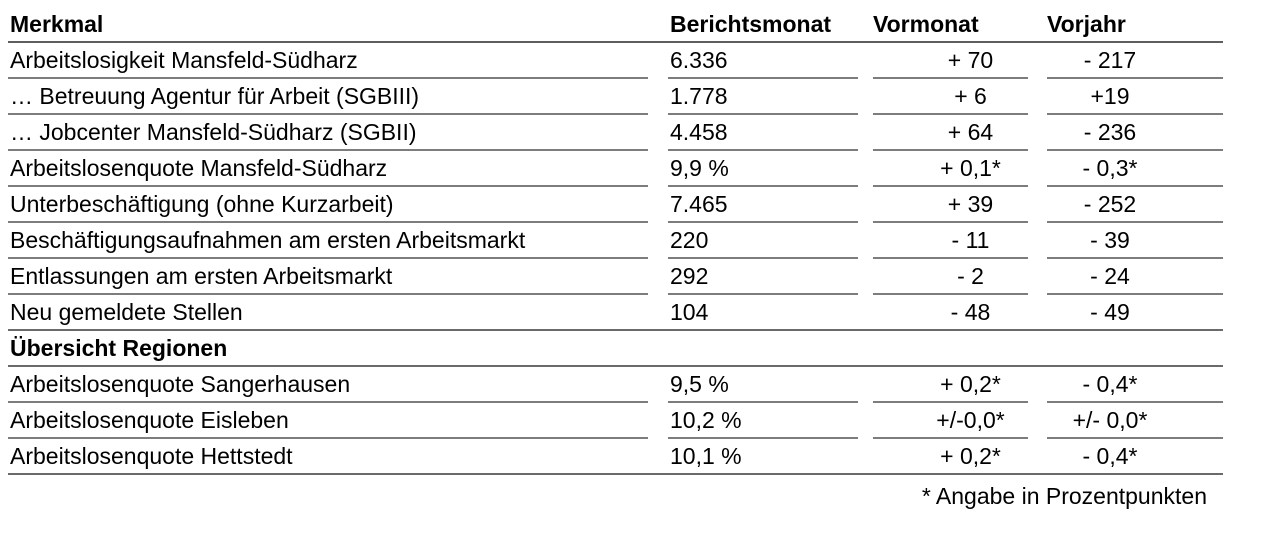 Image resolution: width=1280 pixels, height=552 pixels. What do you see at coordinates (950, 97) in the screenshot?
I see `vormonat-value: + 6` at bounding box center [950, 97].